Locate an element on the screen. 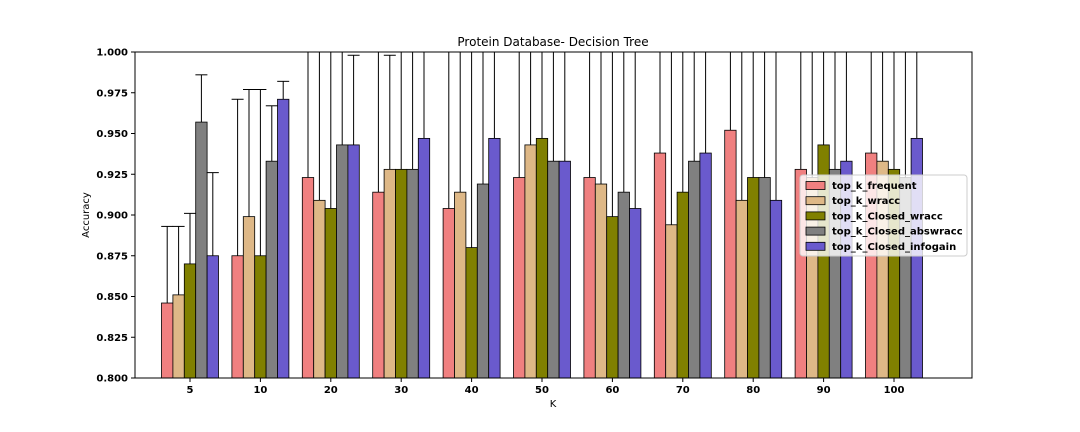 The image size is (1080, 432). x-tick-label: 80 is located at coordinates (753, 390).